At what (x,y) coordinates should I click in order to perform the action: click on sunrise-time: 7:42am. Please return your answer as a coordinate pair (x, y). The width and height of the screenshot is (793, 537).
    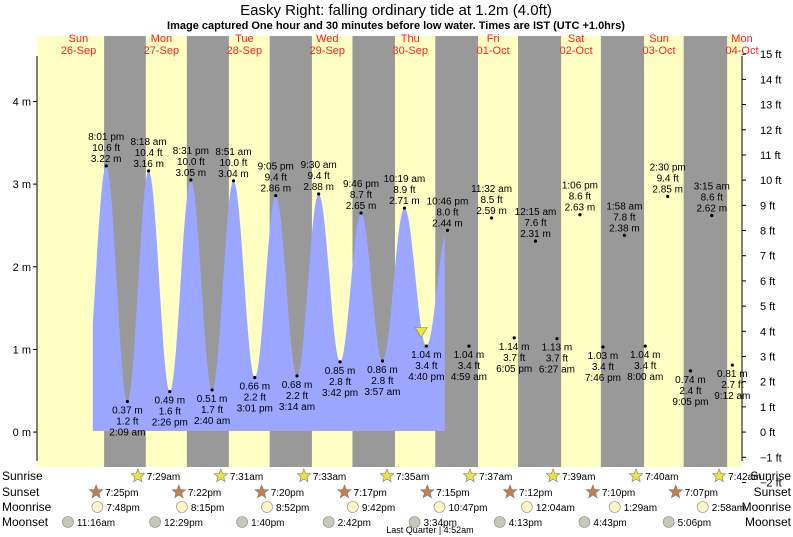
    Looking at the image, I should click on (744, 477).